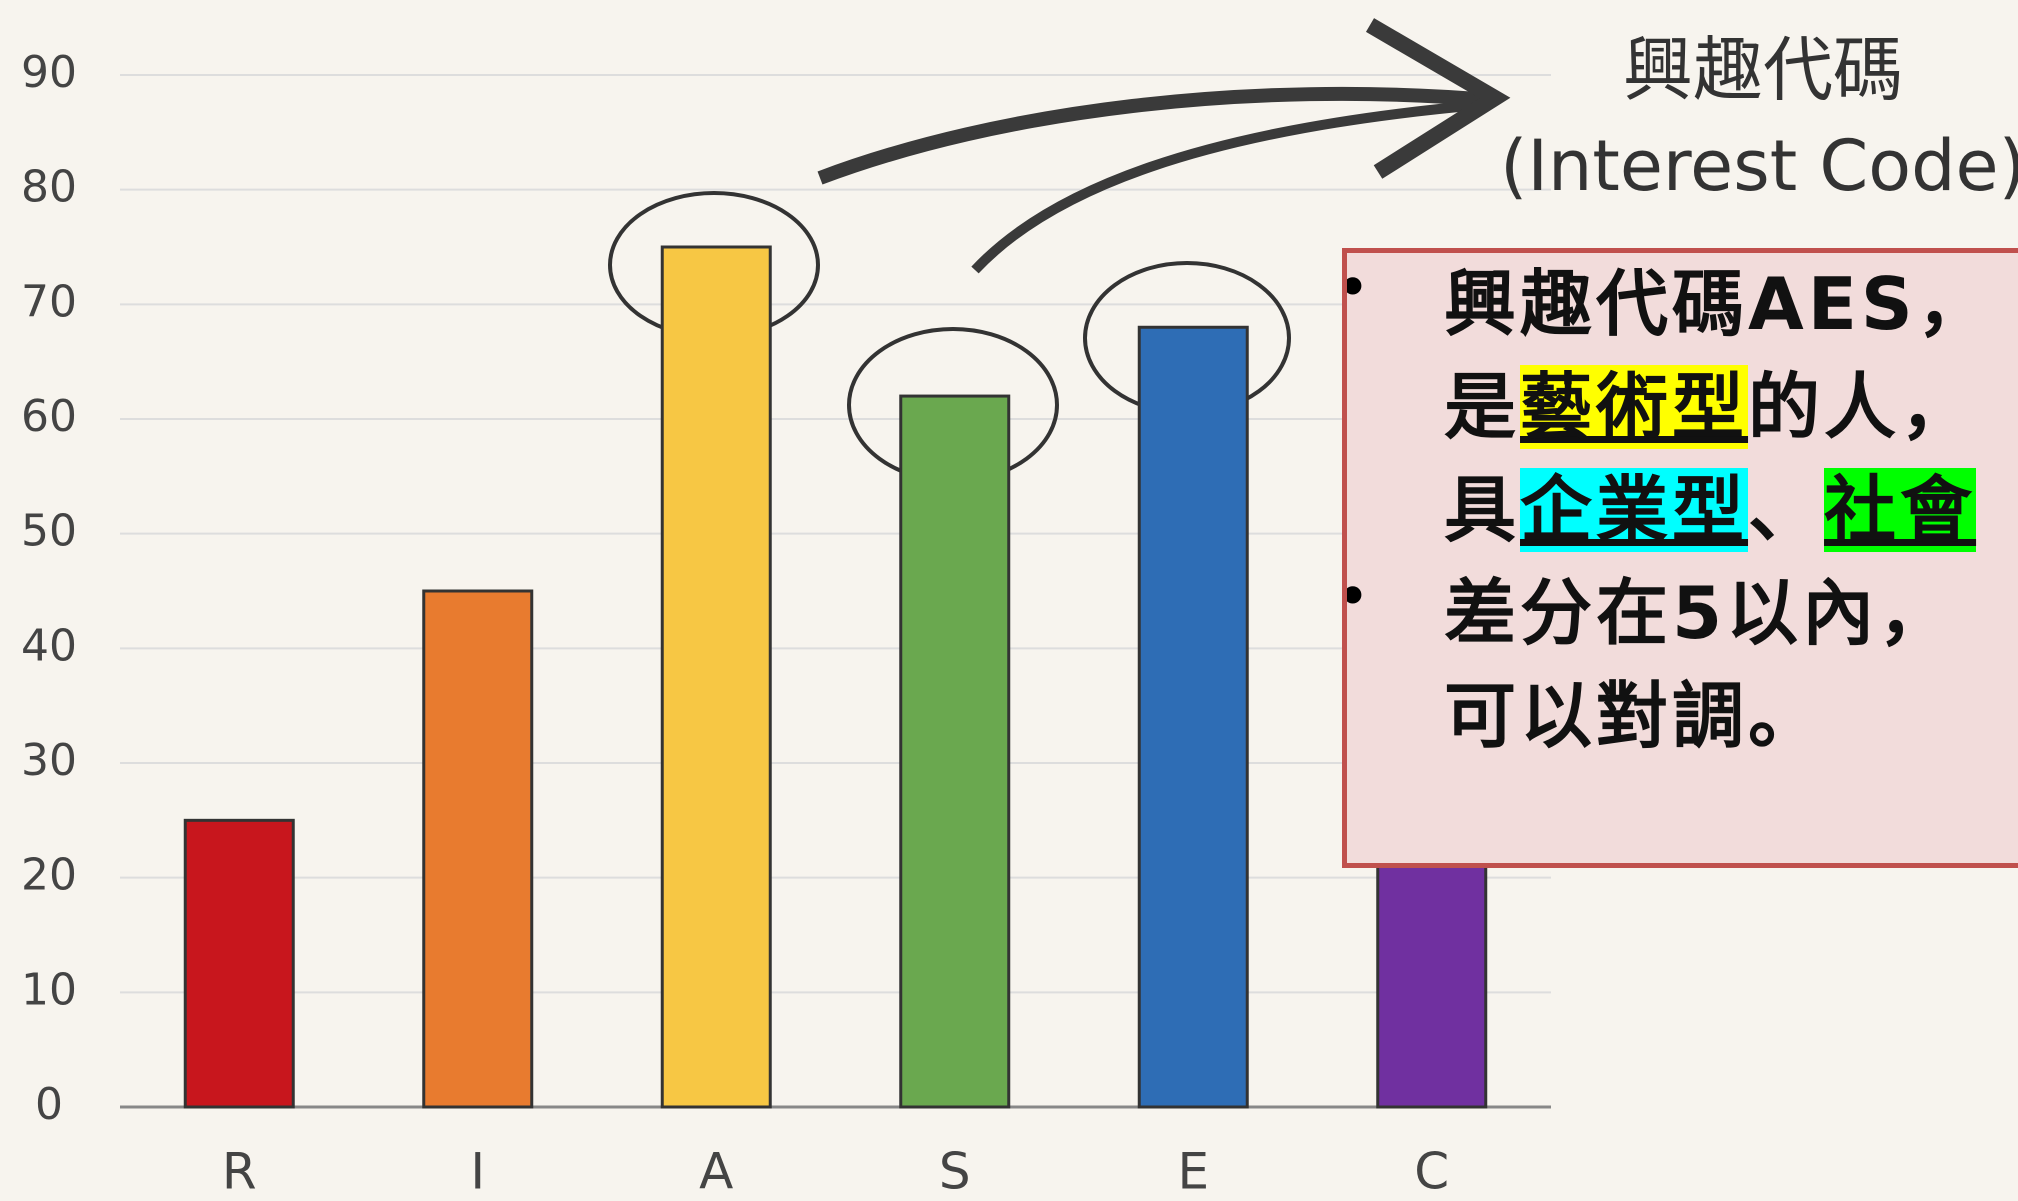  I want to click on arrow-head, so click(1438, 98).